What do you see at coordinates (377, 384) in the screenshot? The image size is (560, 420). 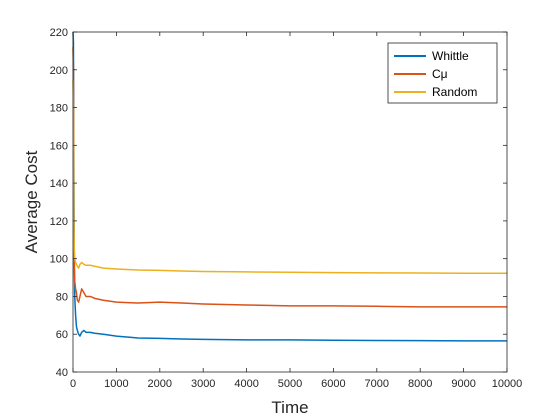 I see `x-tick-label: 7000` at bounding box center [377, 384].